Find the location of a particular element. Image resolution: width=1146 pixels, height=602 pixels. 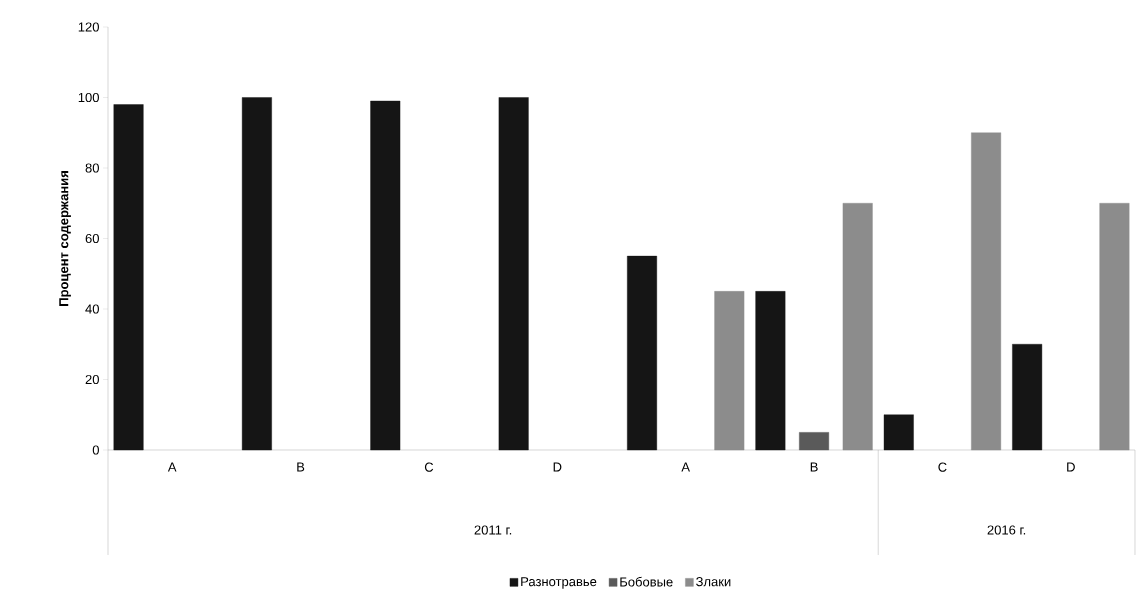

legend-label: Разнотравье is located at coordinates (559, 583).